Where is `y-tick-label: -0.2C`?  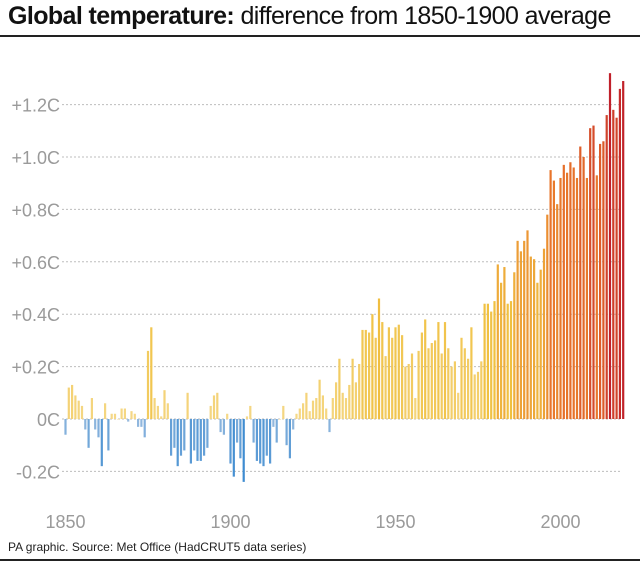
y-tick-label: -0.2C is located at coordinates (38, 472).